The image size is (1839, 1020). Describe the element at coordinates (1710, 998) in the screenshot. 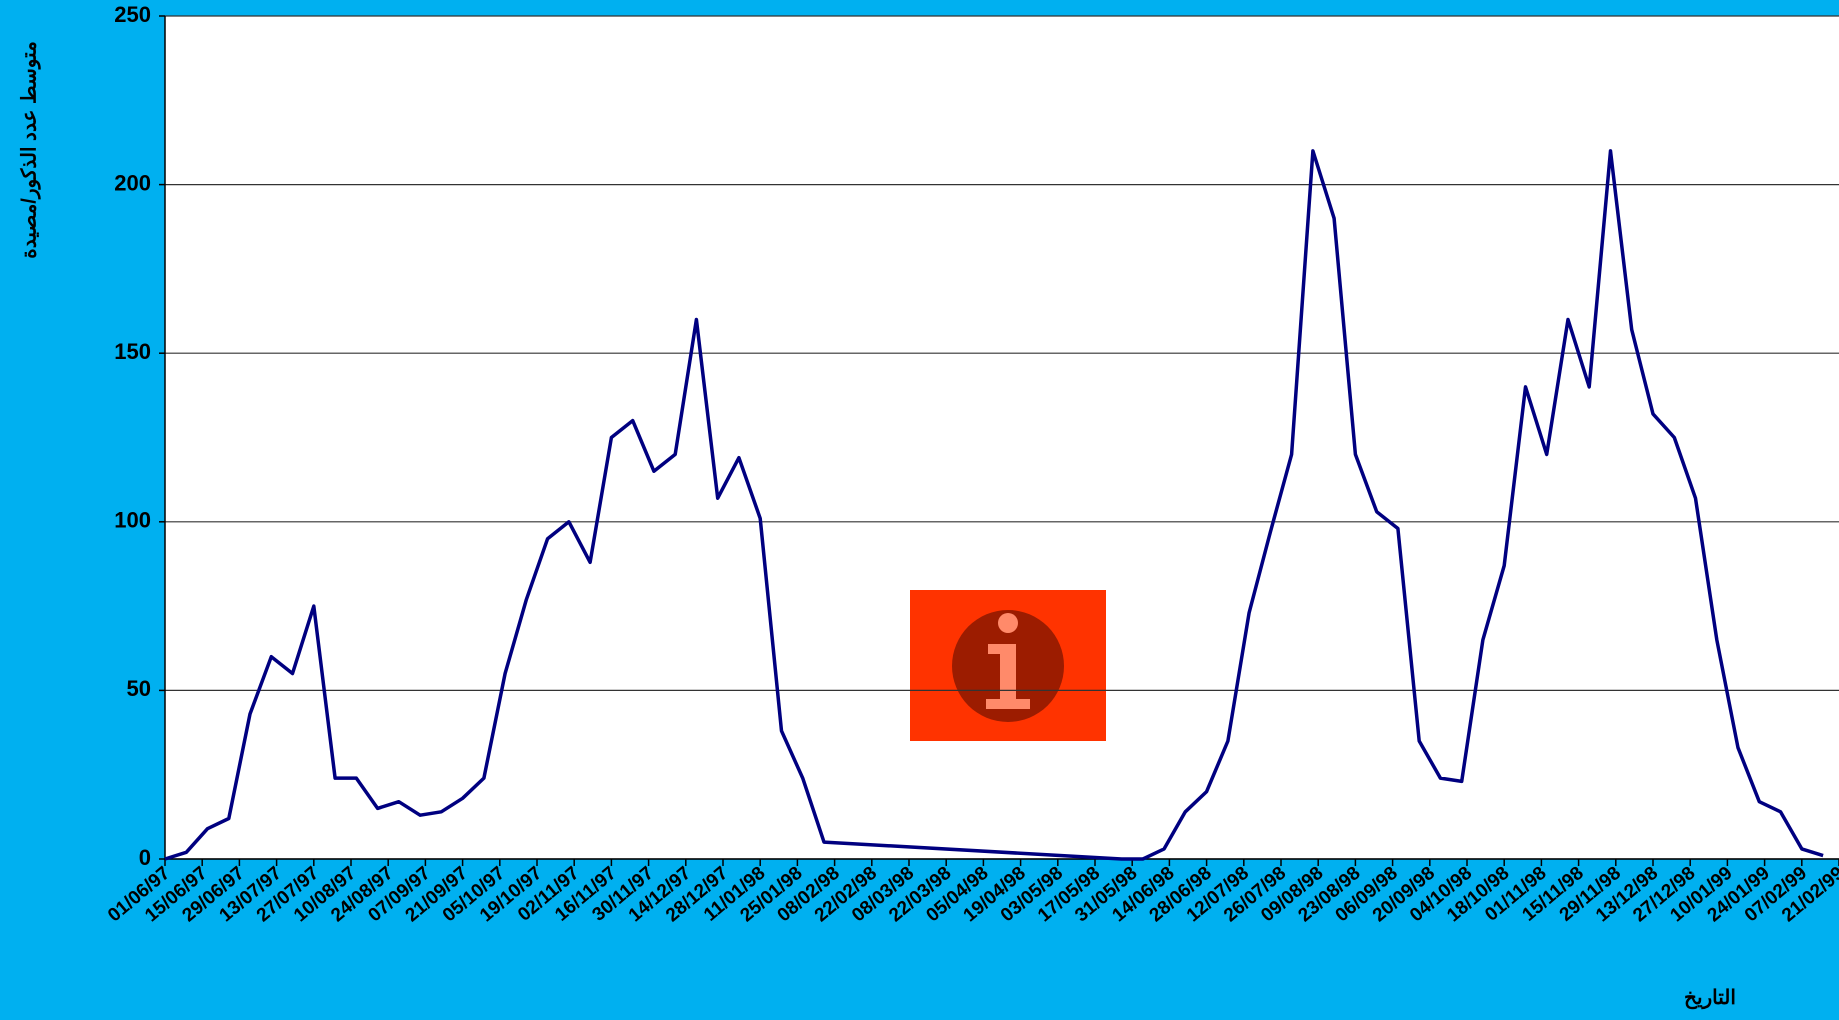

I see `x-axis-label: التاريخ` at that location.